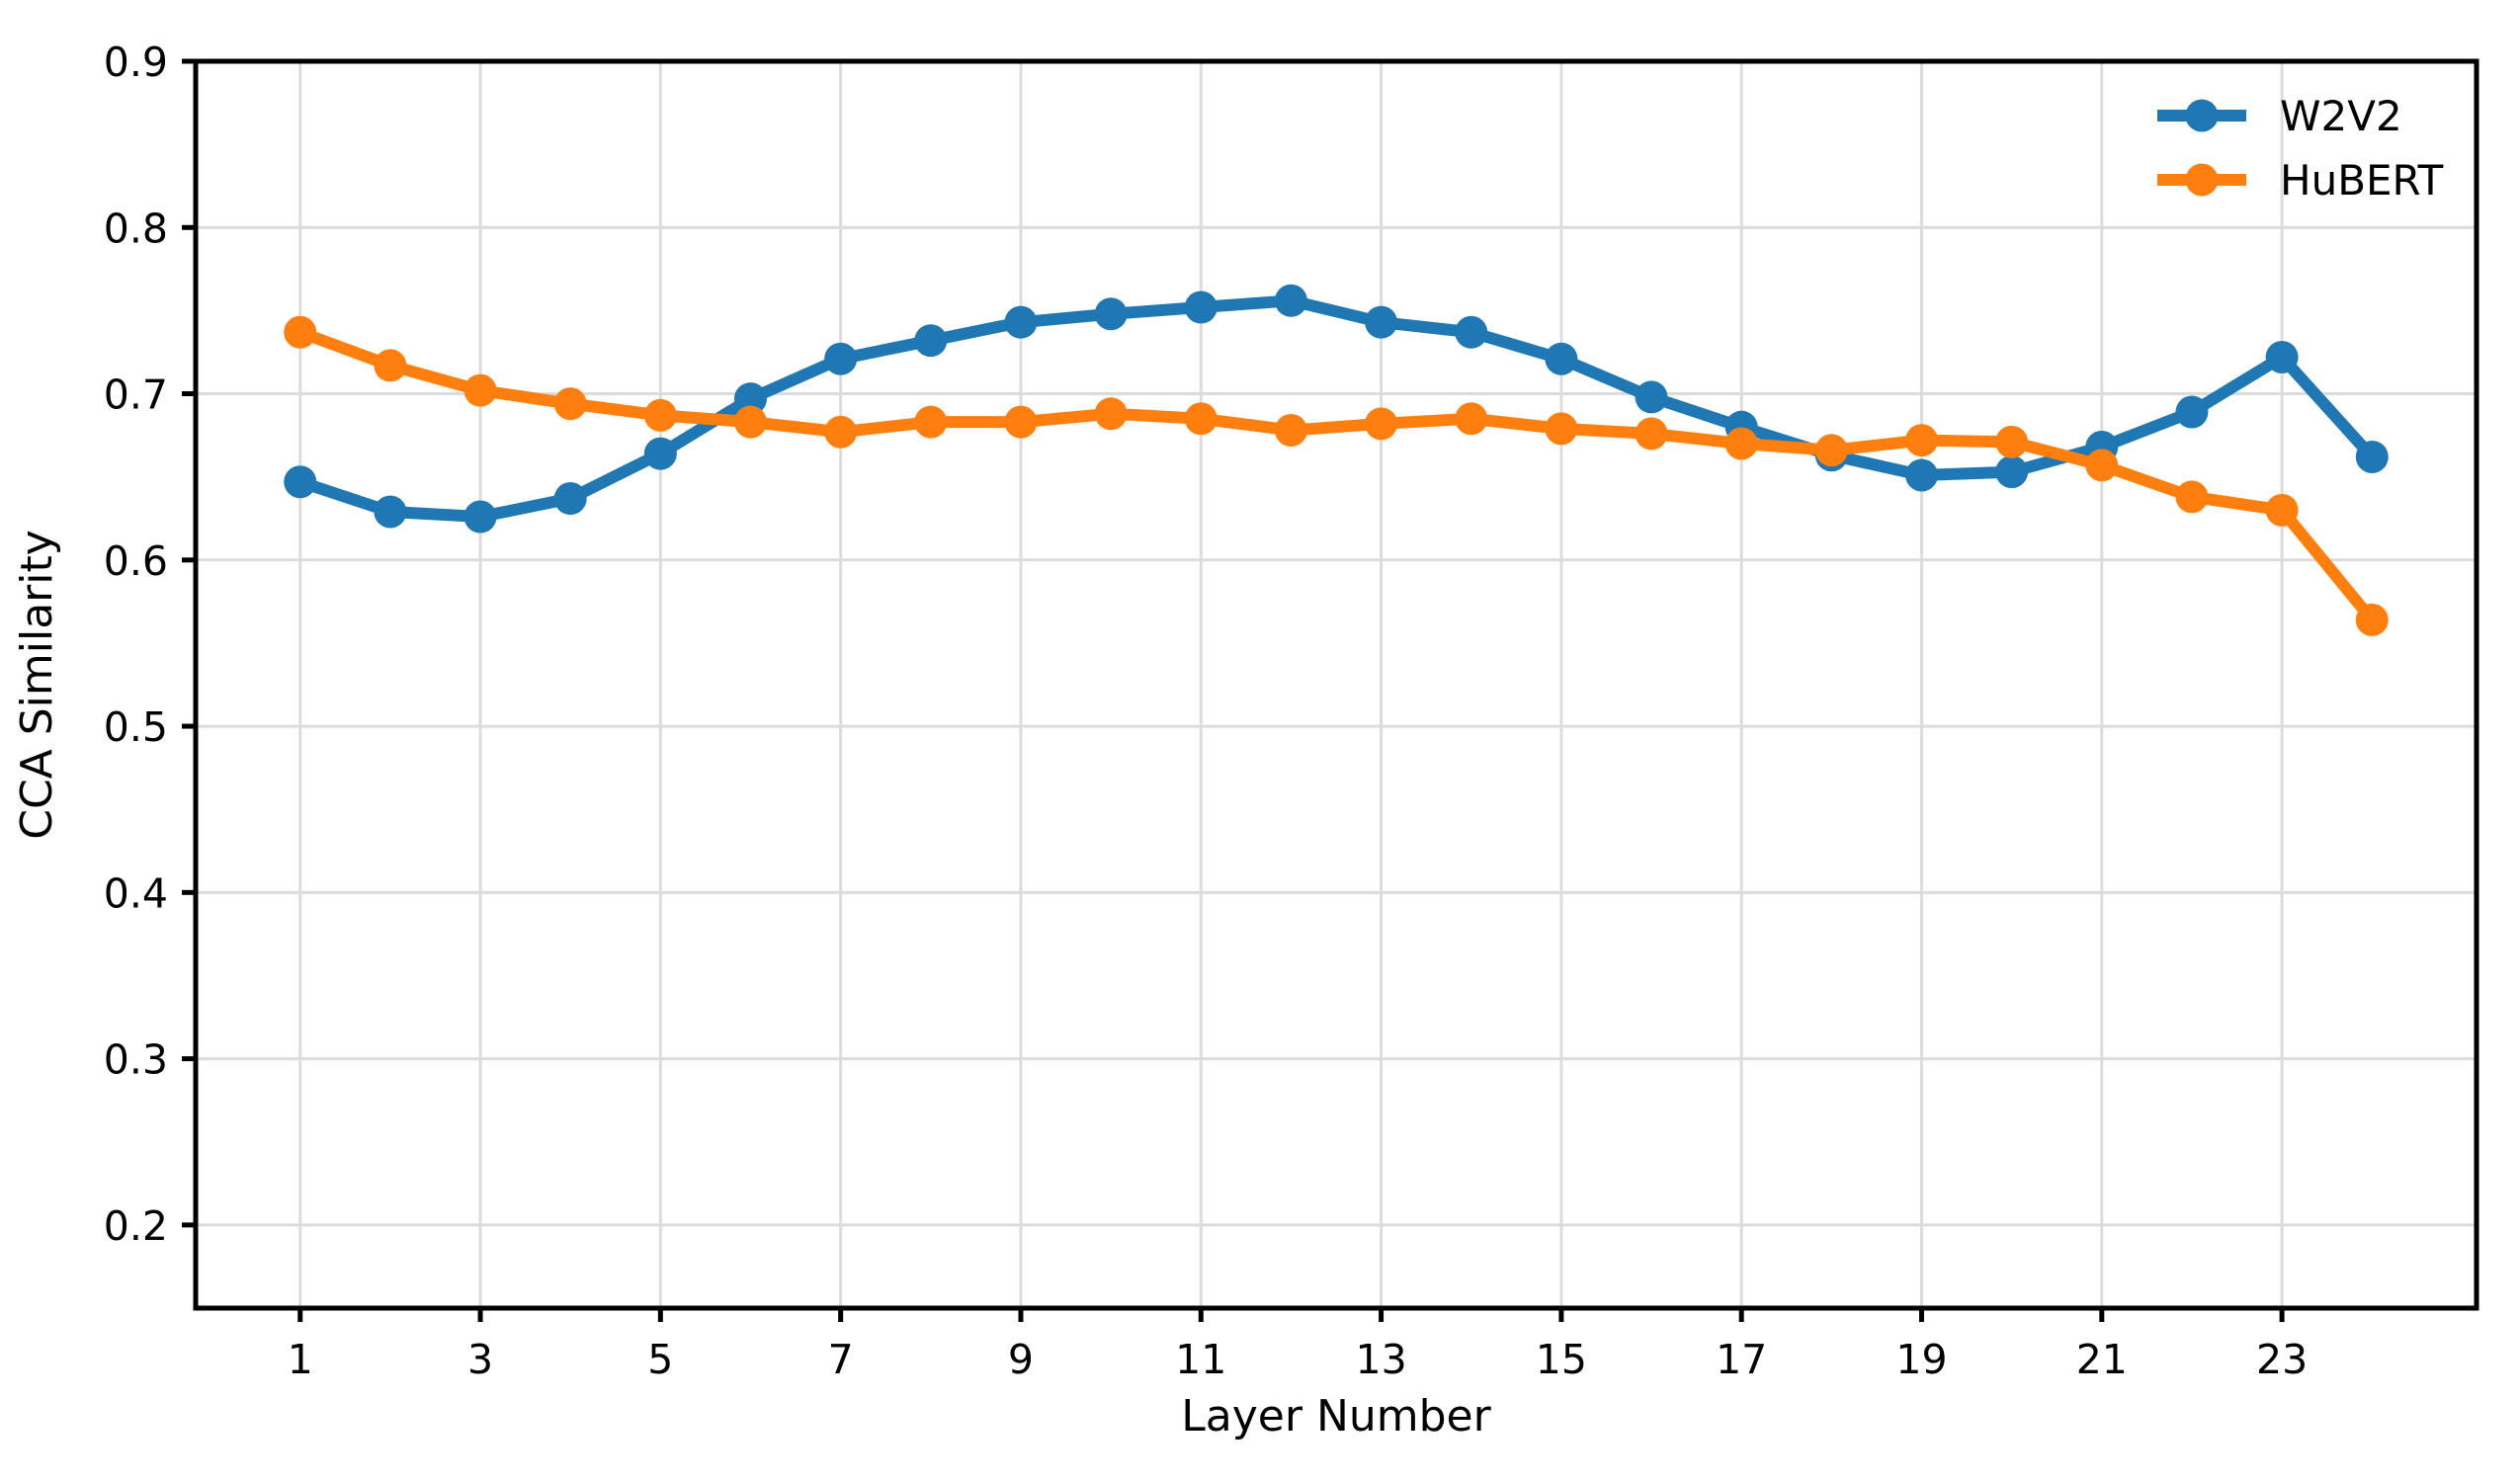  Describe the element at coordinates (1921, 1359) in the screenshot. I see `x-tick-label-19: 19` at that location.